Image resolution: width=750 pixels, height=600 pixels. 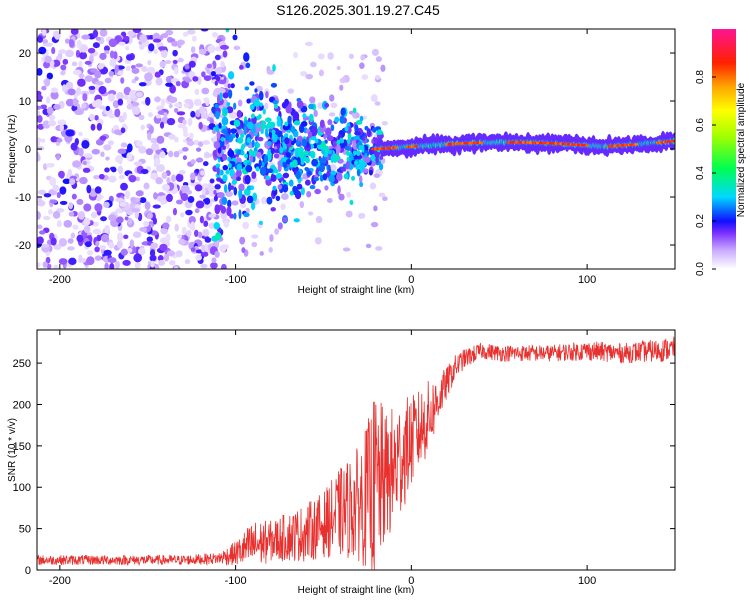 What do you see at coordinates (22, 447) in the screenshot?
I see `y-tick-label: 150` at bounding box center [22, 447].